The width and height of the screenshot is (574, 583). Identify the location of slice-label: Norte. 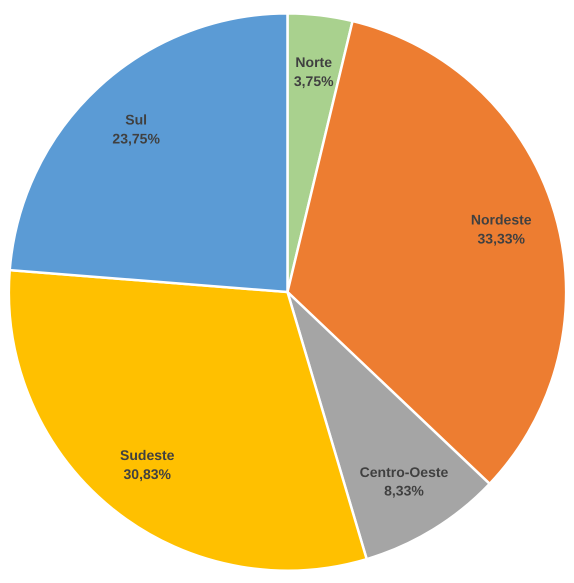
(313, 62).